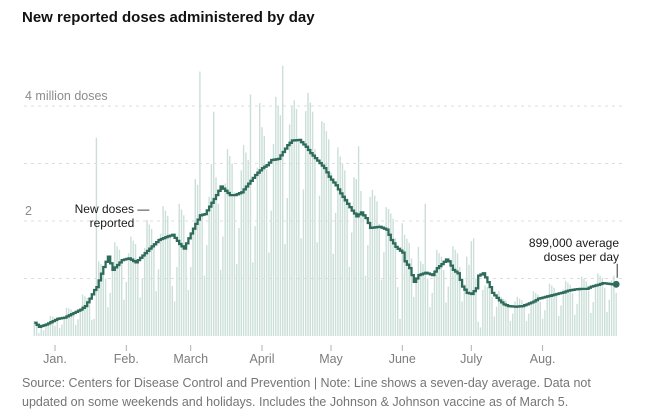  Describe the element at coordinates (261, 359) in the screenshot. I see `month-label: April` at that location.